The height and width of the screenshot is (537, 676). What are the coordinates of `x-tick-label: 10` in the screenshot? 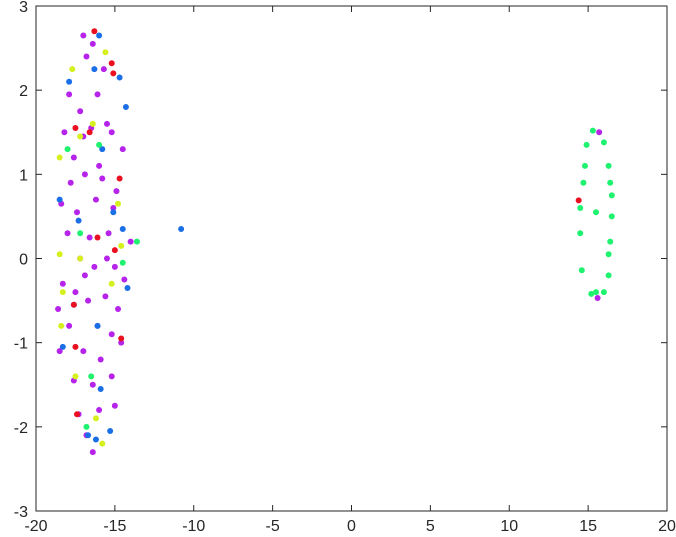 It's located at (509, 526).